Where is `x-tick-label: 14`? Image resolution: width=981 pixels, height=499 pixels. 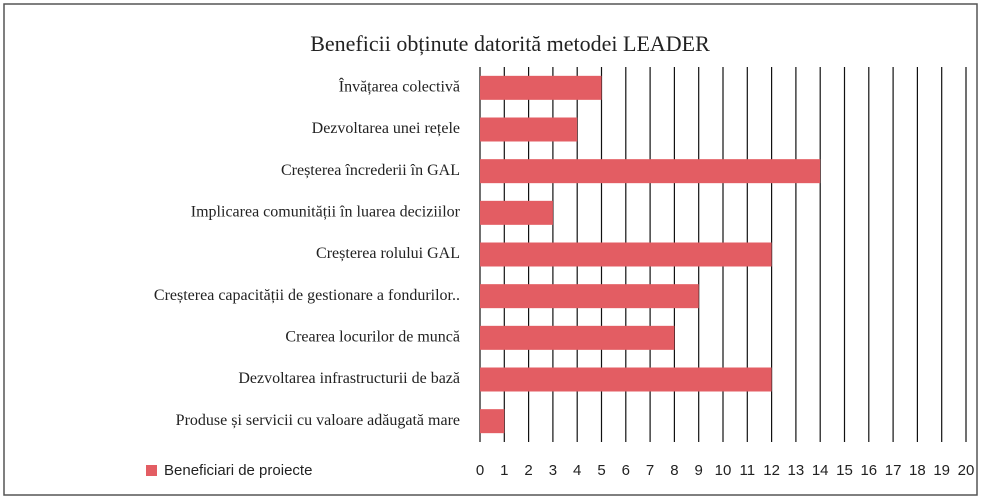
x-tick-label: 14 is located at coordinates (820, 470).